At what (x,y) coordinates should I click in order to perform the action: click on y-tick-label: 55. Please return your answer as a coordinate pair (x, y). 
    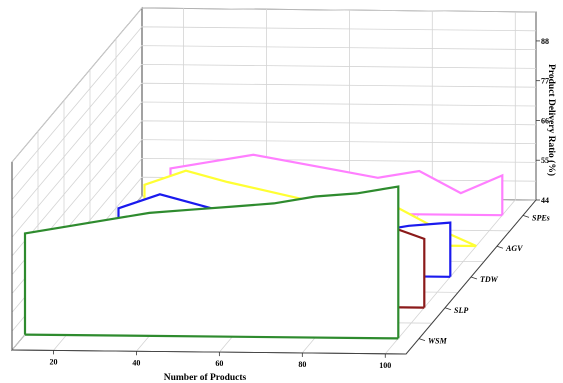
    Looking at the image, I should click on (545, 160).